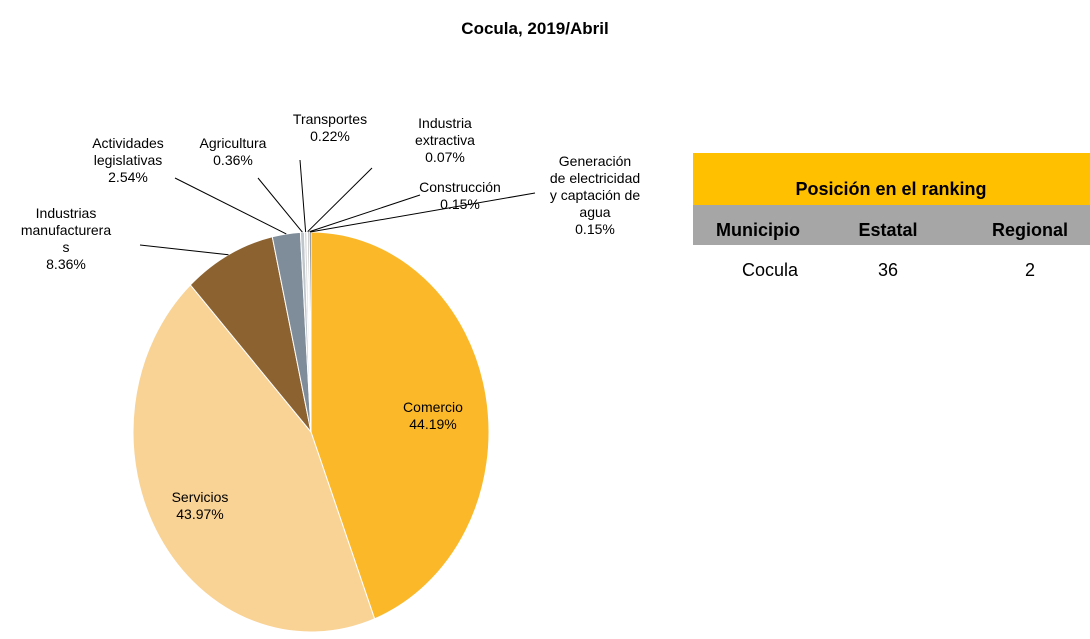 The image size is (1090, 639). Describe the element at coordinates (330, 136) in the screenshot. I see `slice-value-label: 0.22%` at that location.